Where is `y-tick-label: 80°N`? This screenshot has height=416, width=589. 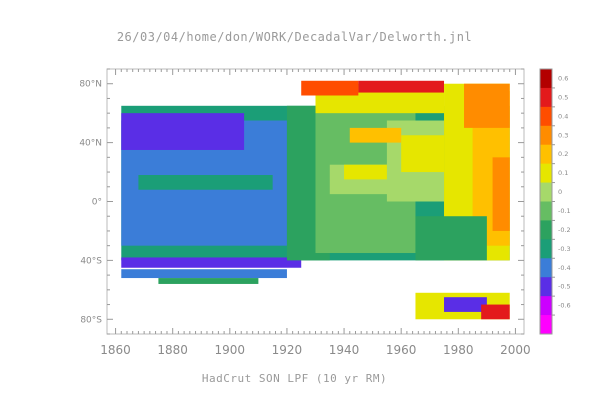 y-tick-label: 80°N is located at coordinates (90, 85).